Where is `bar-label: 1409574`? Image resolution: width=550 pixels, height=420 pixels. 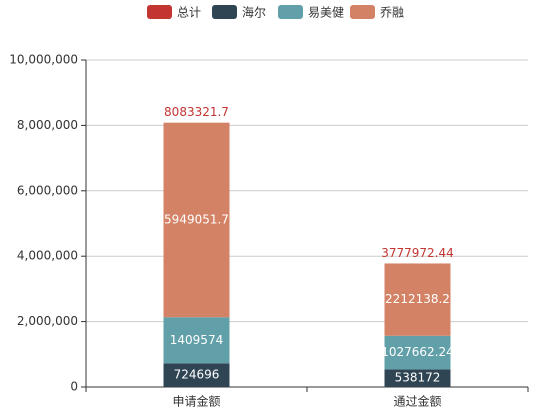 bar-label: 1409574 is located at coordinates (196, 340).